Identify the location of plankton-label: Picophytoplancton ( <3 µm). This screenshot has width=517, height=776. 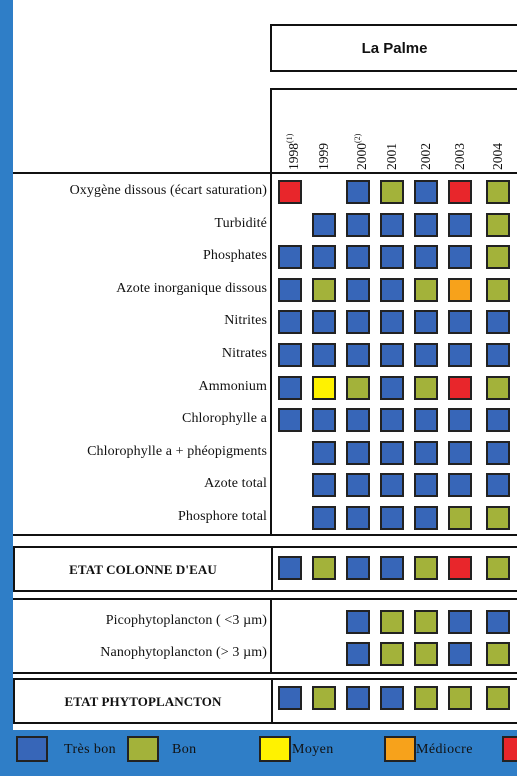
(186, 620).